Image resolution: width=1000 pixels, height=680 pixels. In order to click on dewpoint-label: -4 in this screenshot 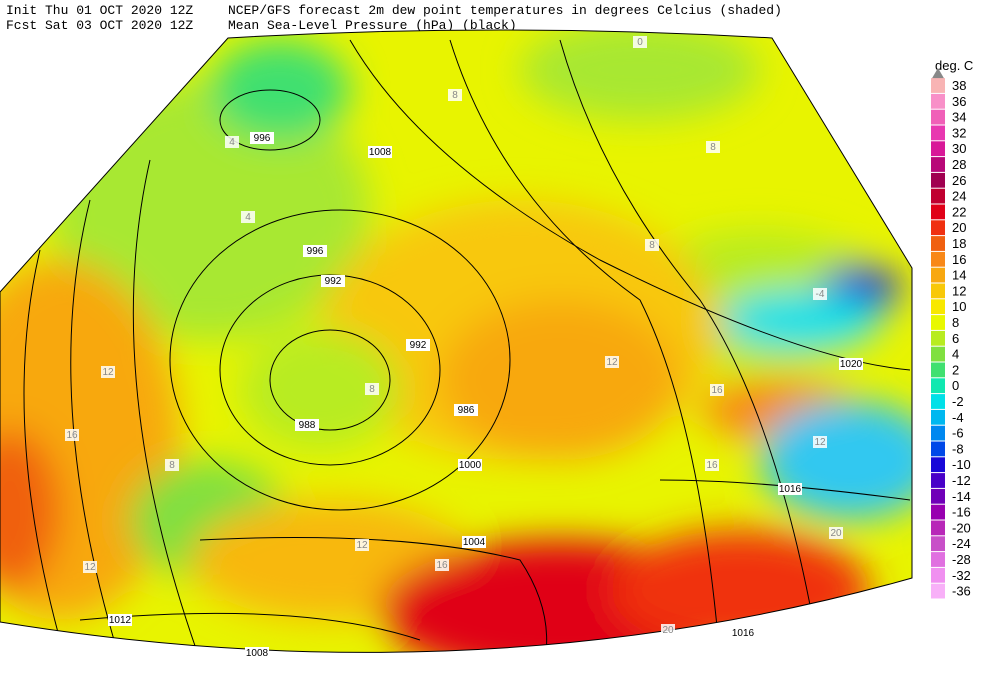, I will do `click(820, 294)`.